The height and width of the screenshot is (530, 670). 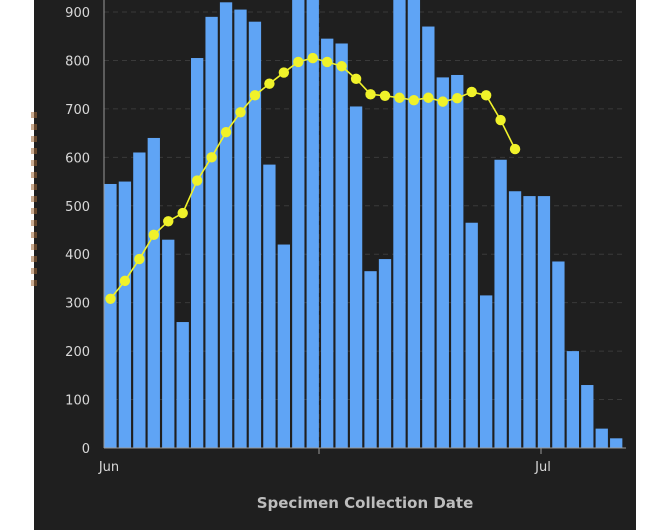 I want to click on y-tick-label: 100, so click(x=77, y=401).